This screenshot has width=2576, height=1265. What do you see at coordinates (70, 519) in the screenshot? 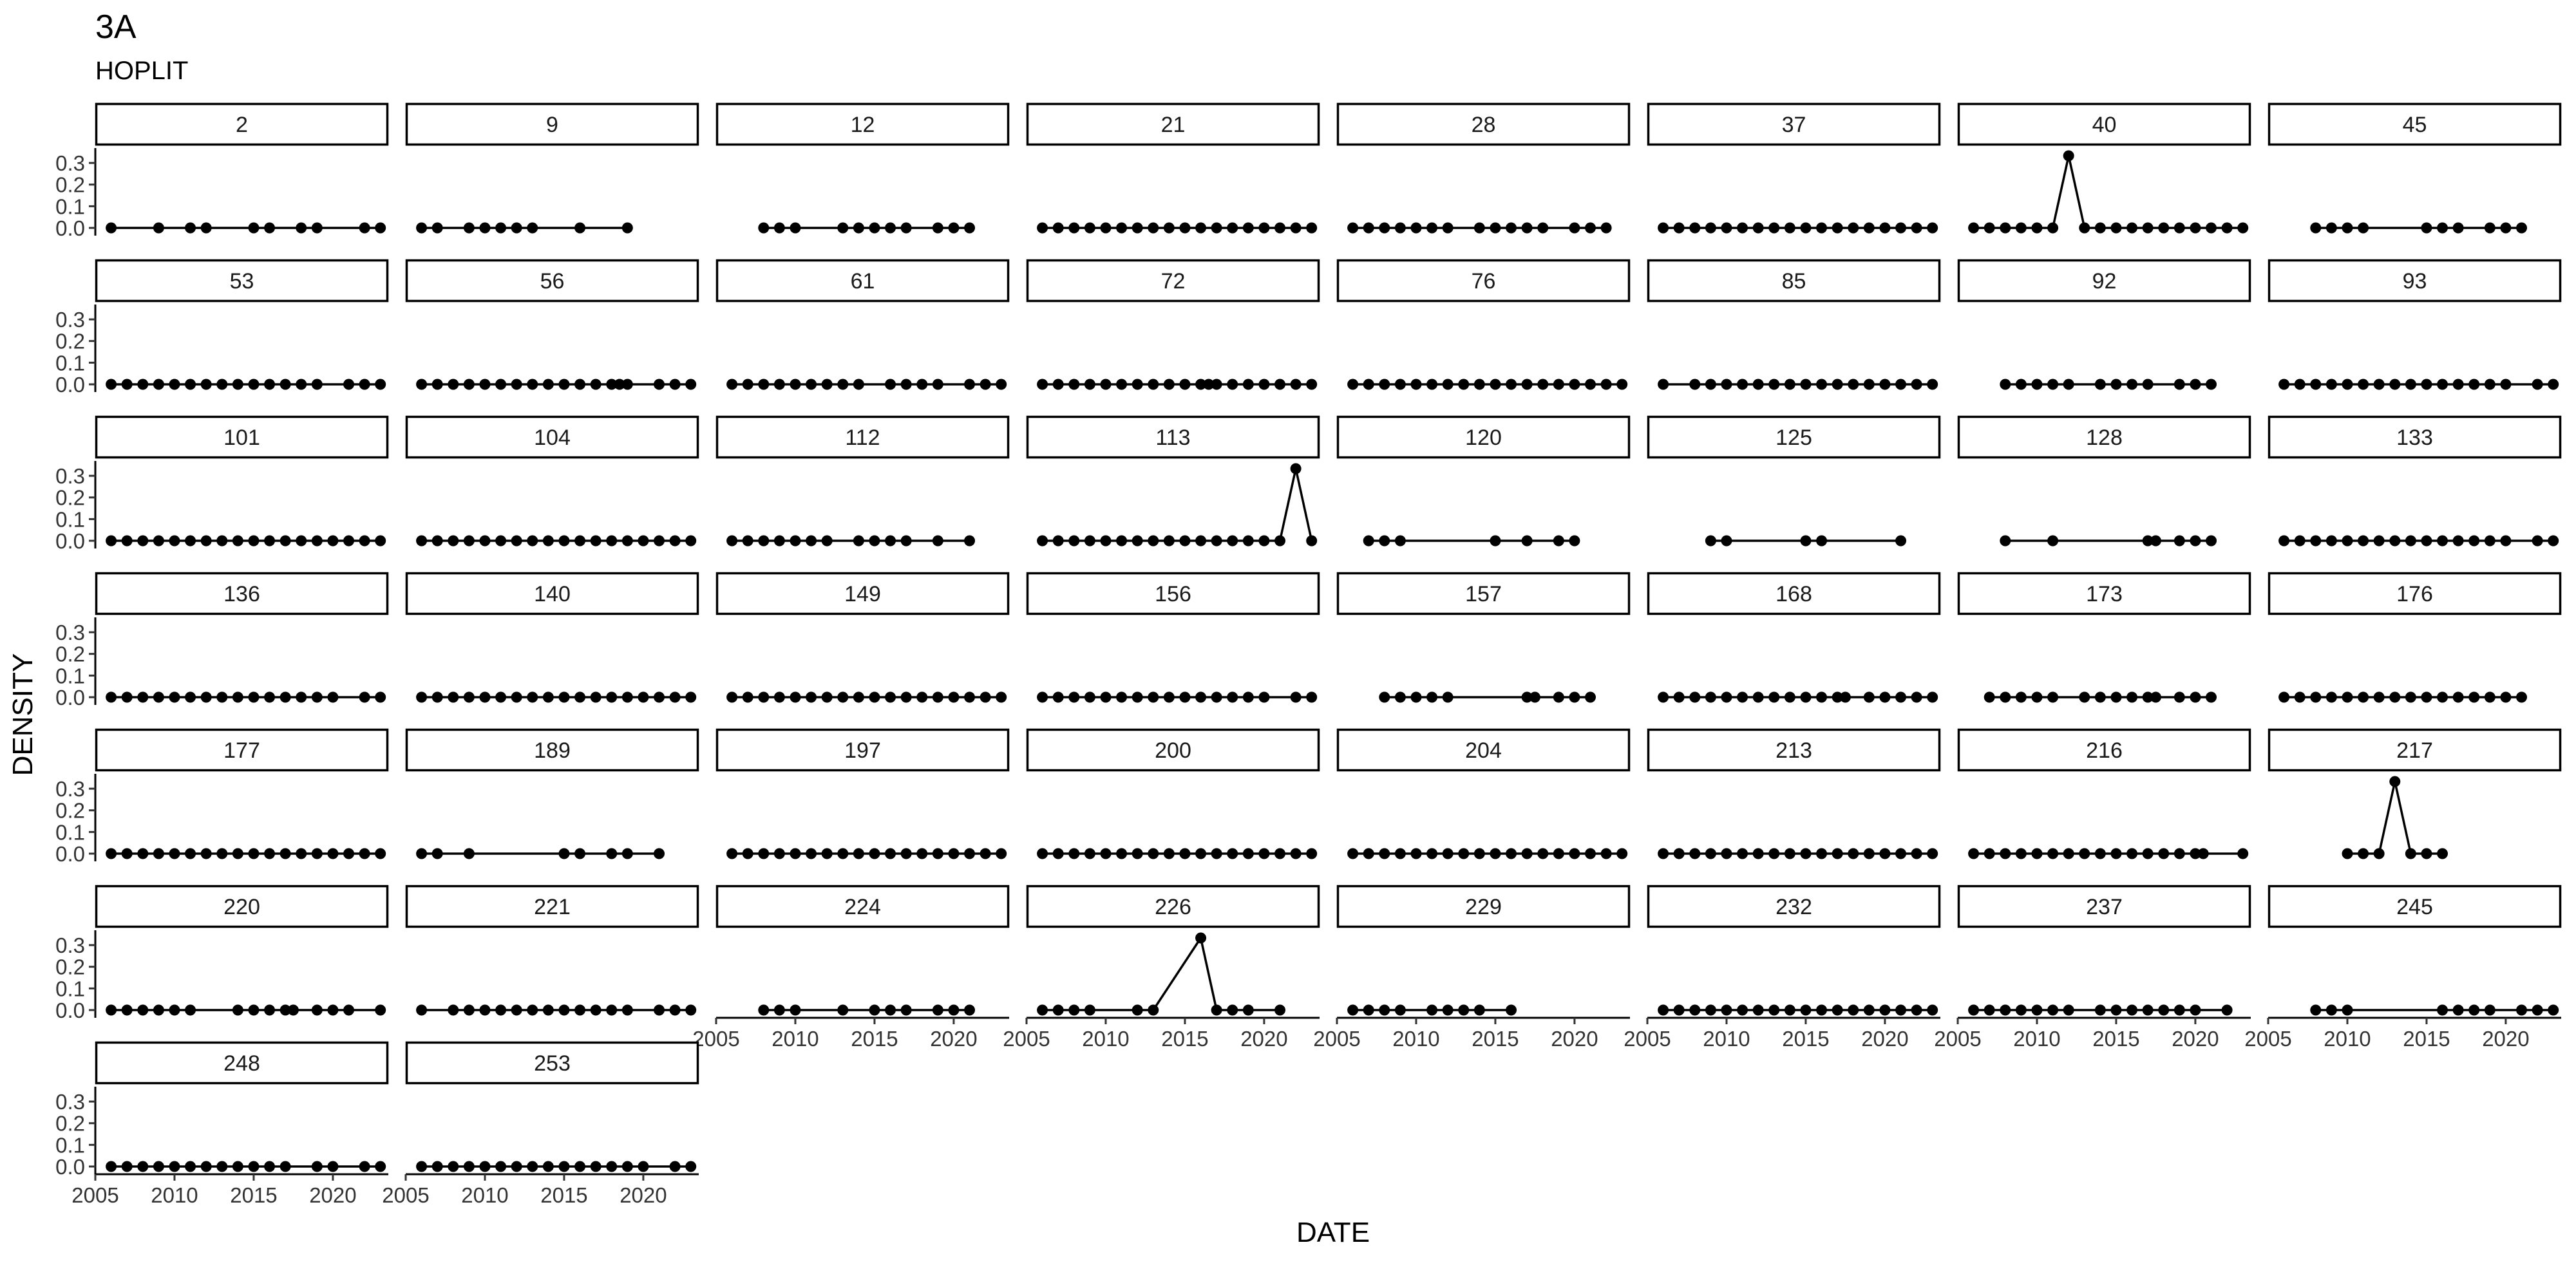
I see `y-tick-label: 0.1` at bounding box center [70, 519].